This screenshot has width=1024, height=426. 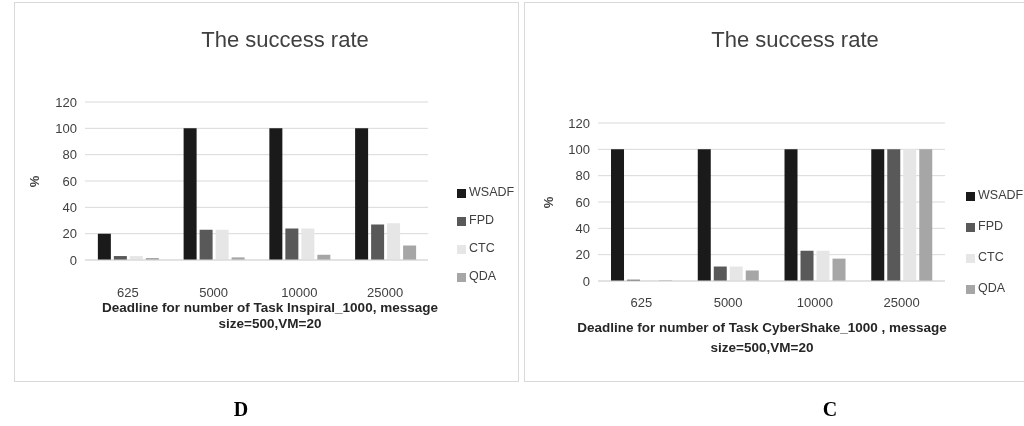 I want to click on x-axis-title: Deadline for number of Task CyberShake_1000 , message size=500,VM=20, so click(x=762, y=338).